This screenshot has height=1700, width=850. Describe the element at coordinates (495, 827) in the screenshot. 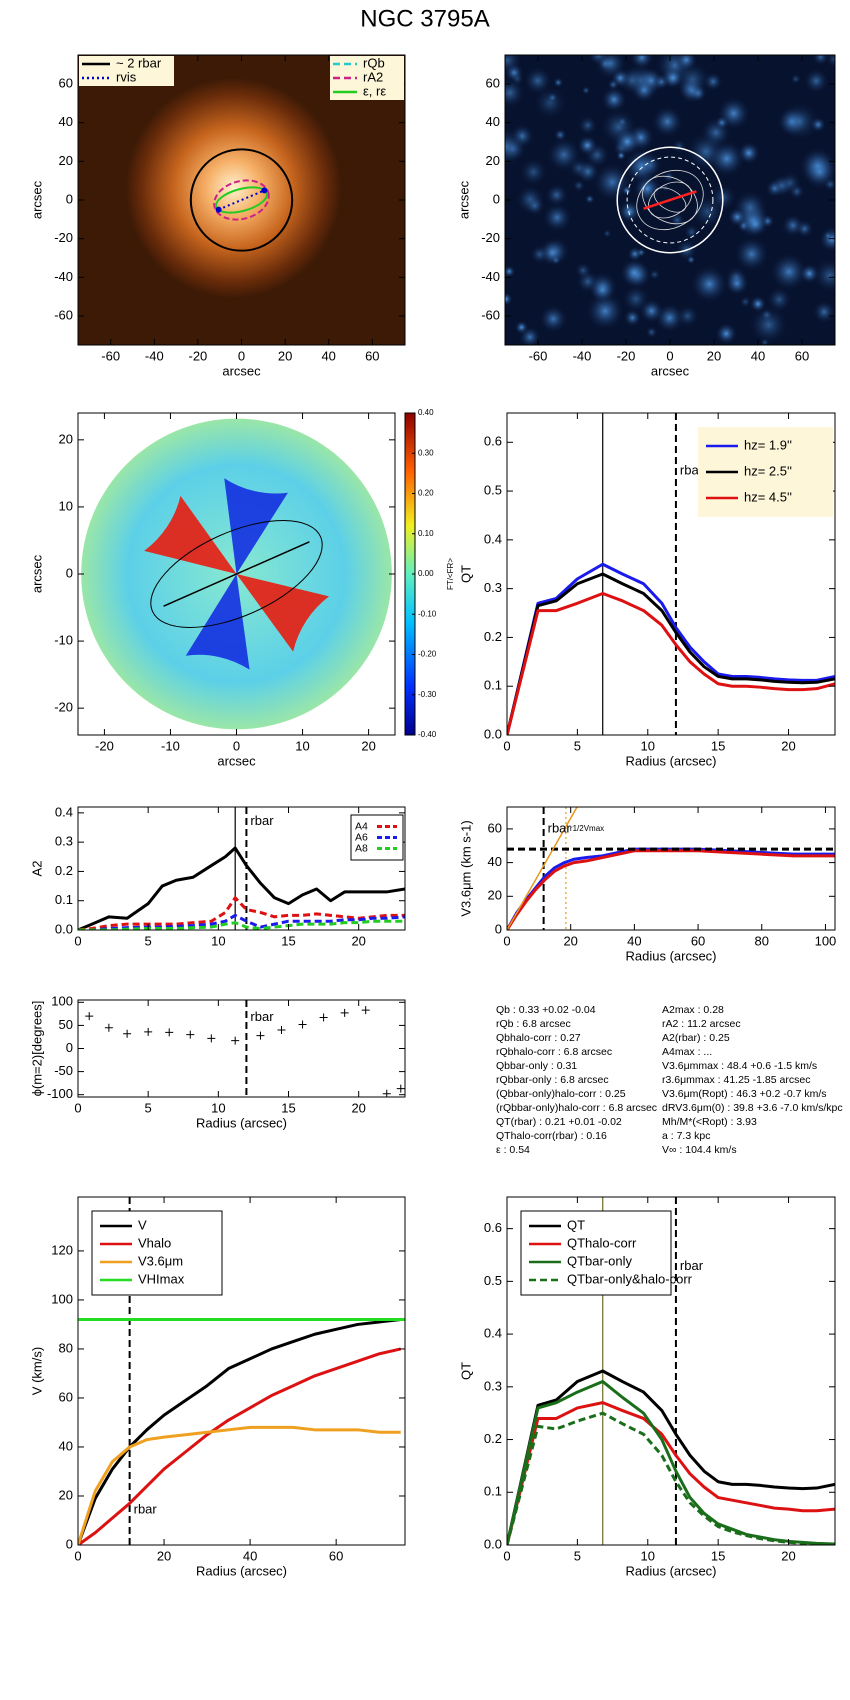

I see `y-tick-label: 60` at that location.